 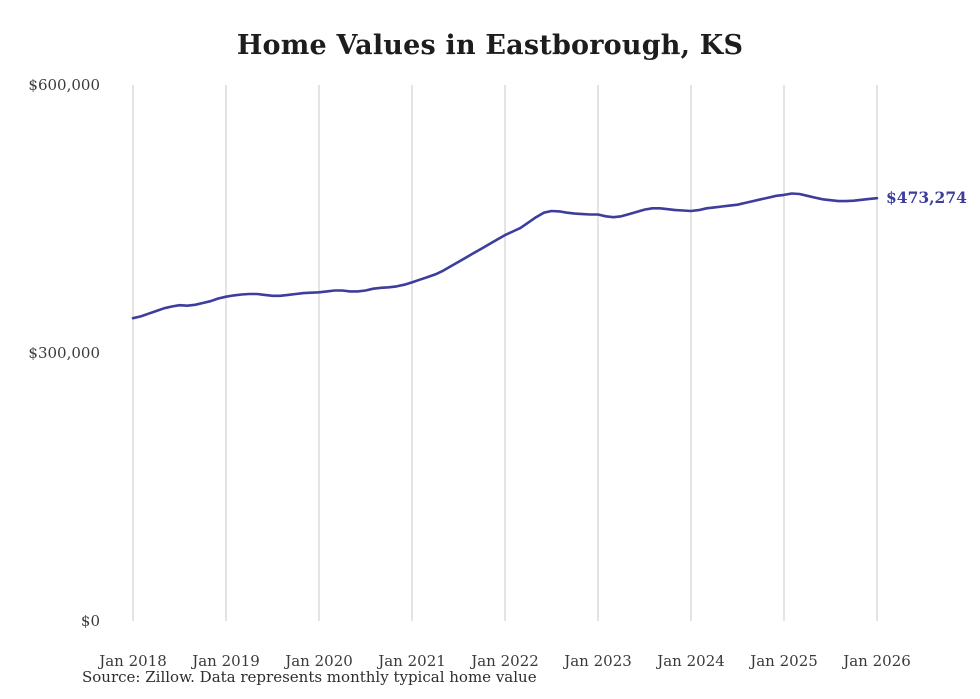 What do you see at coordinates (64, 85) in the screenshot?
I see `y-axis-tick-label: $600,000` at bounding box center [64, 85].